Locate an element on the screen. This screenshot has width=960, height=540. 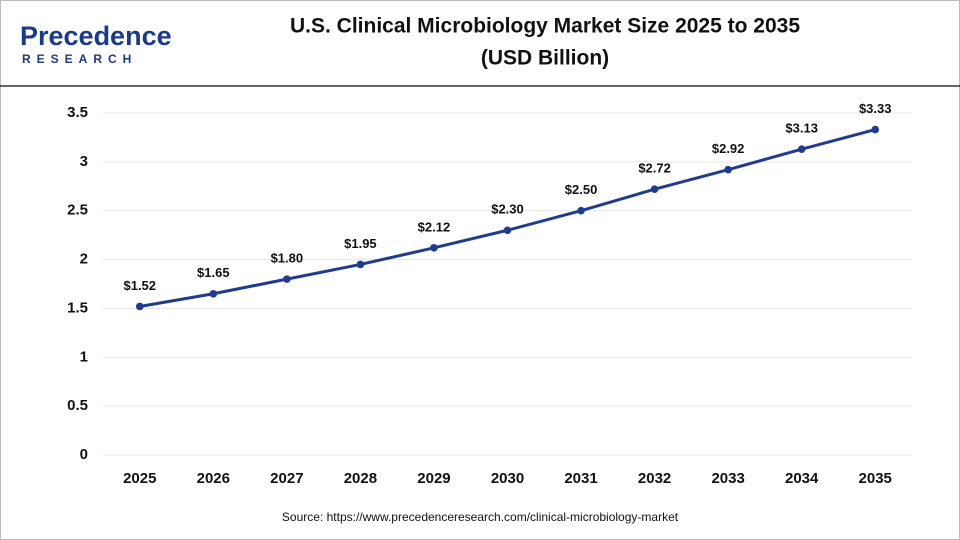
y-tick-label: 1 is located at coordinates (84, 356).